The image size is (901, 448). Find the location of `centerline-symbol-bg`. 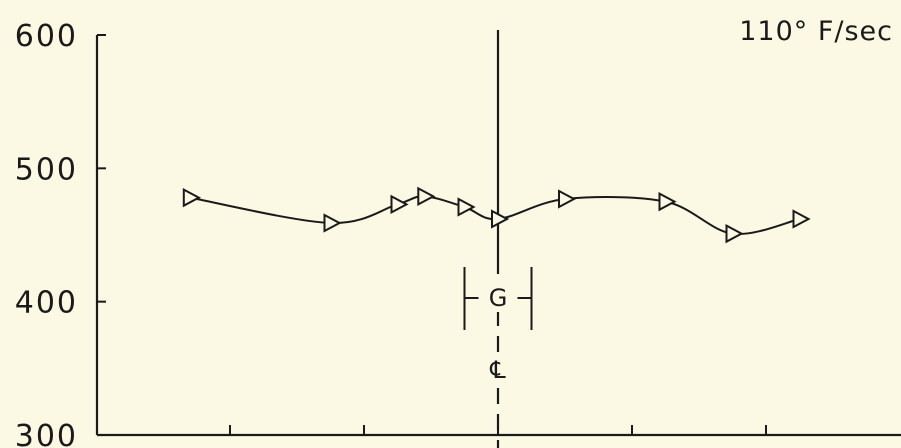

centerline-symbol-bg is located at coordinates (498, 367).